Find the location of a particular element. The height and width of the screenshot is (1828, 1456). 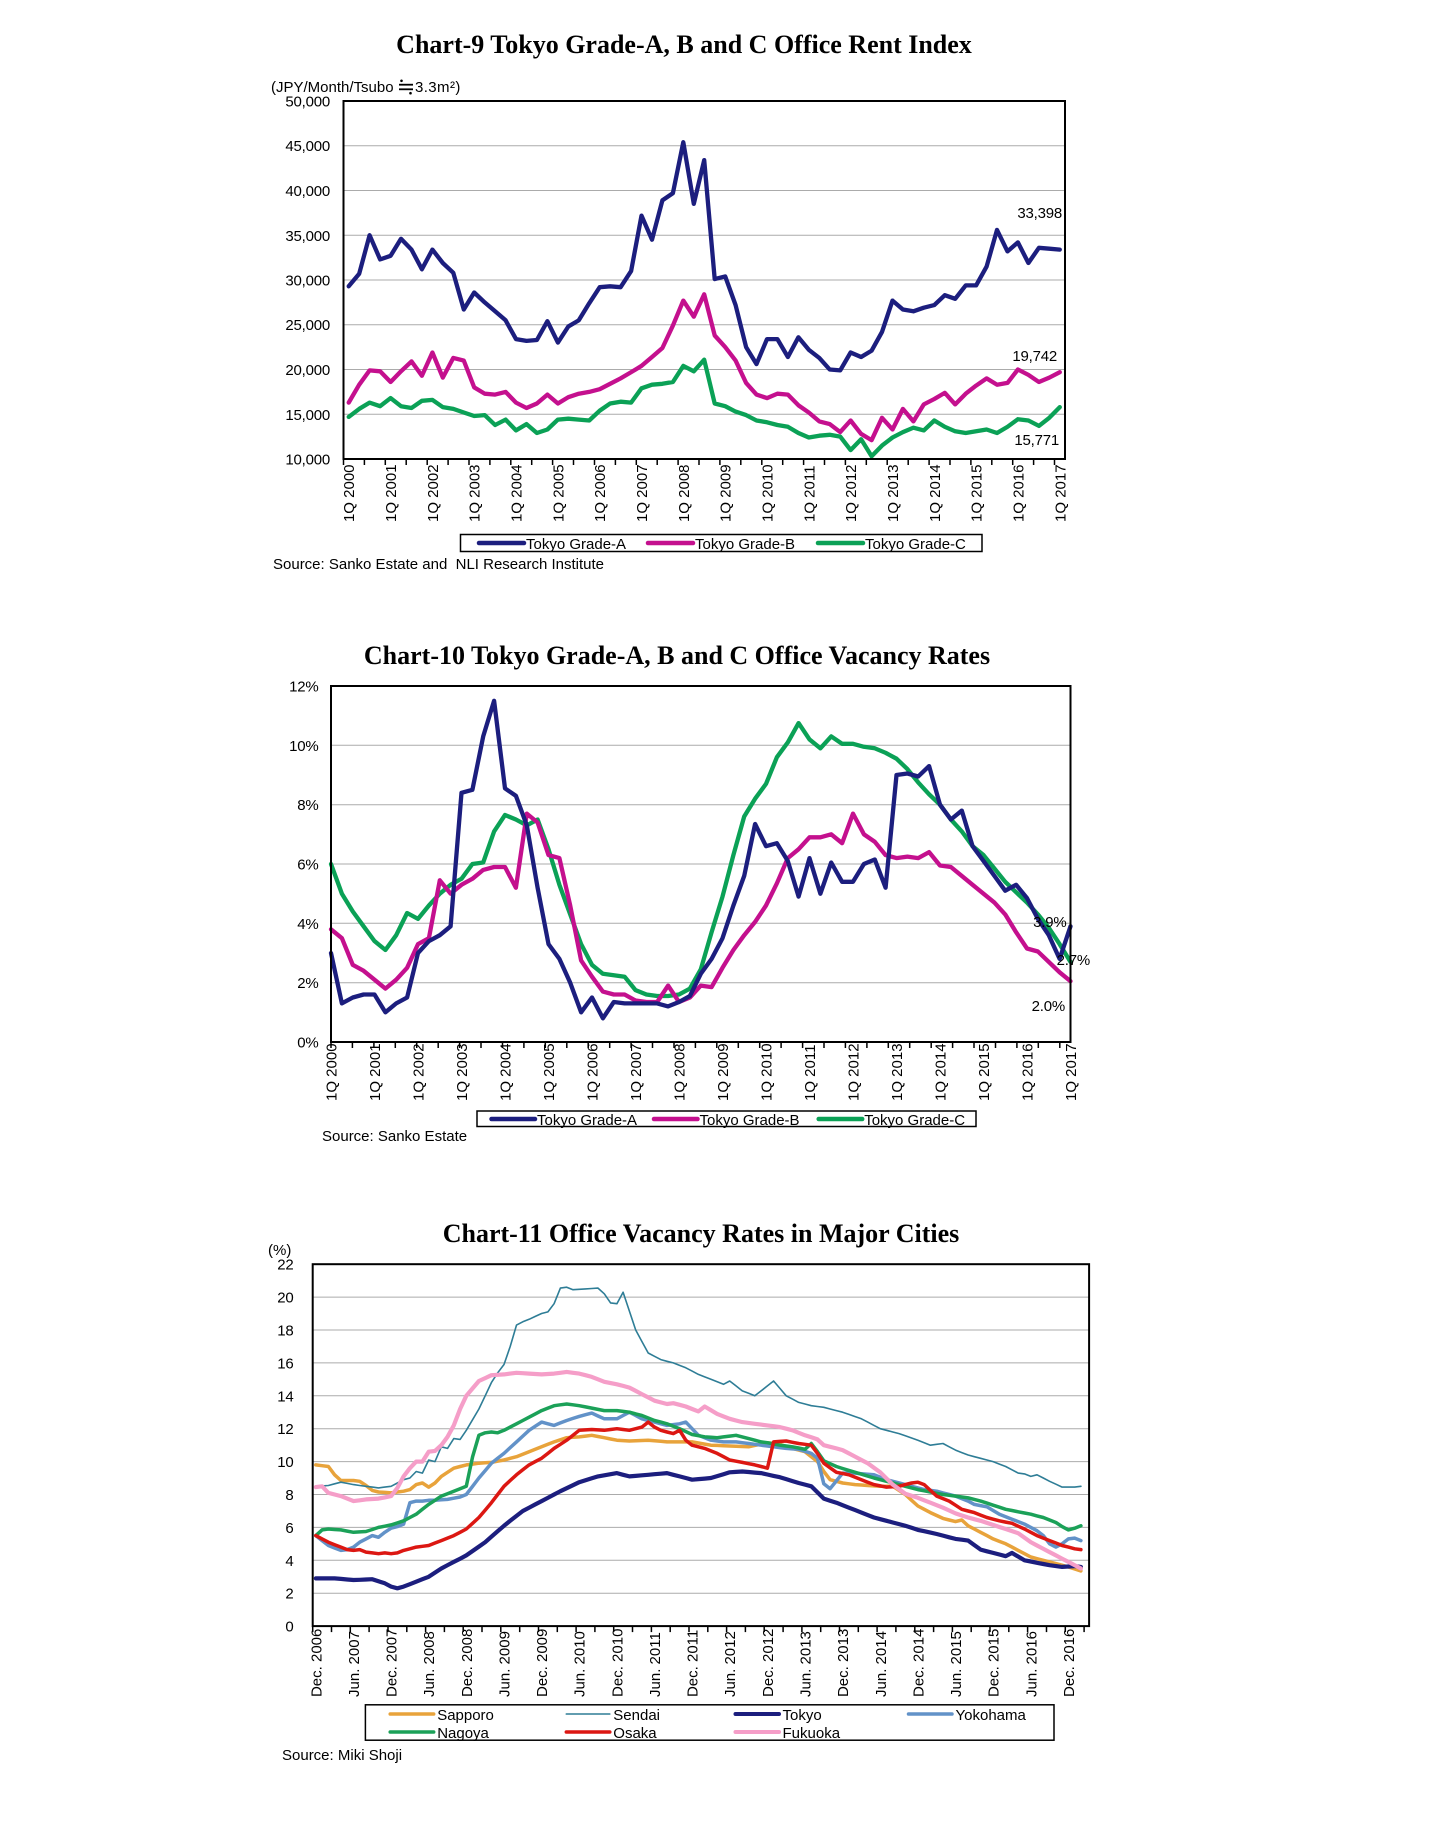

svg-text: Dec. 2015 is located at coordinates (994, 1663).